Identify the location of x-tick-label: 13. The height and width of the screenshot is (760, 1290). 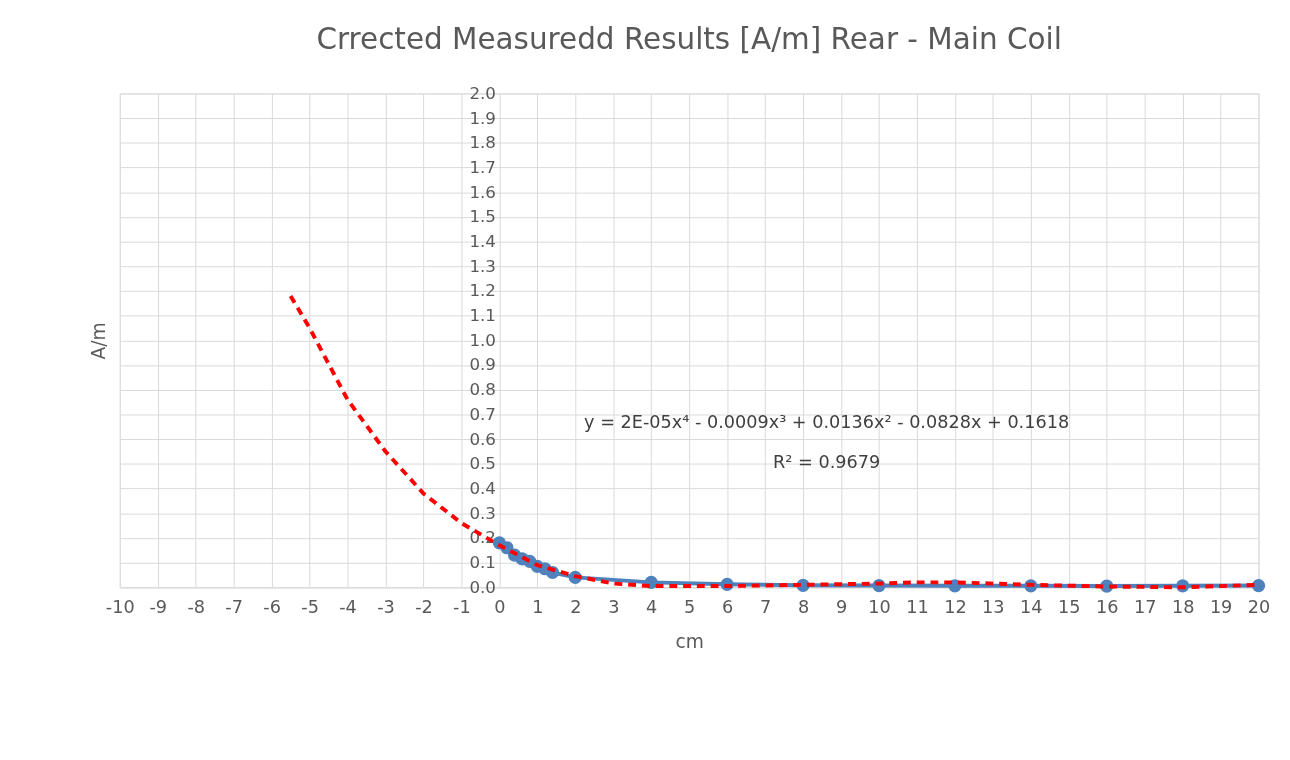
(993, 607).